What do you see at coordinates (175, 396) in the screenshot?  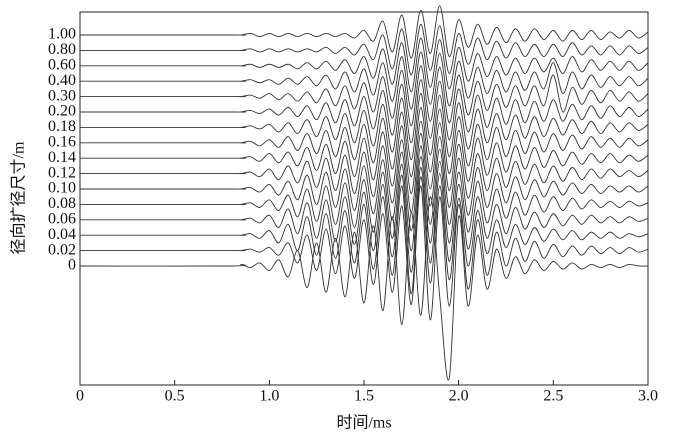 I see `x-tick-label: 0.5` at bounding box center [175, 396].